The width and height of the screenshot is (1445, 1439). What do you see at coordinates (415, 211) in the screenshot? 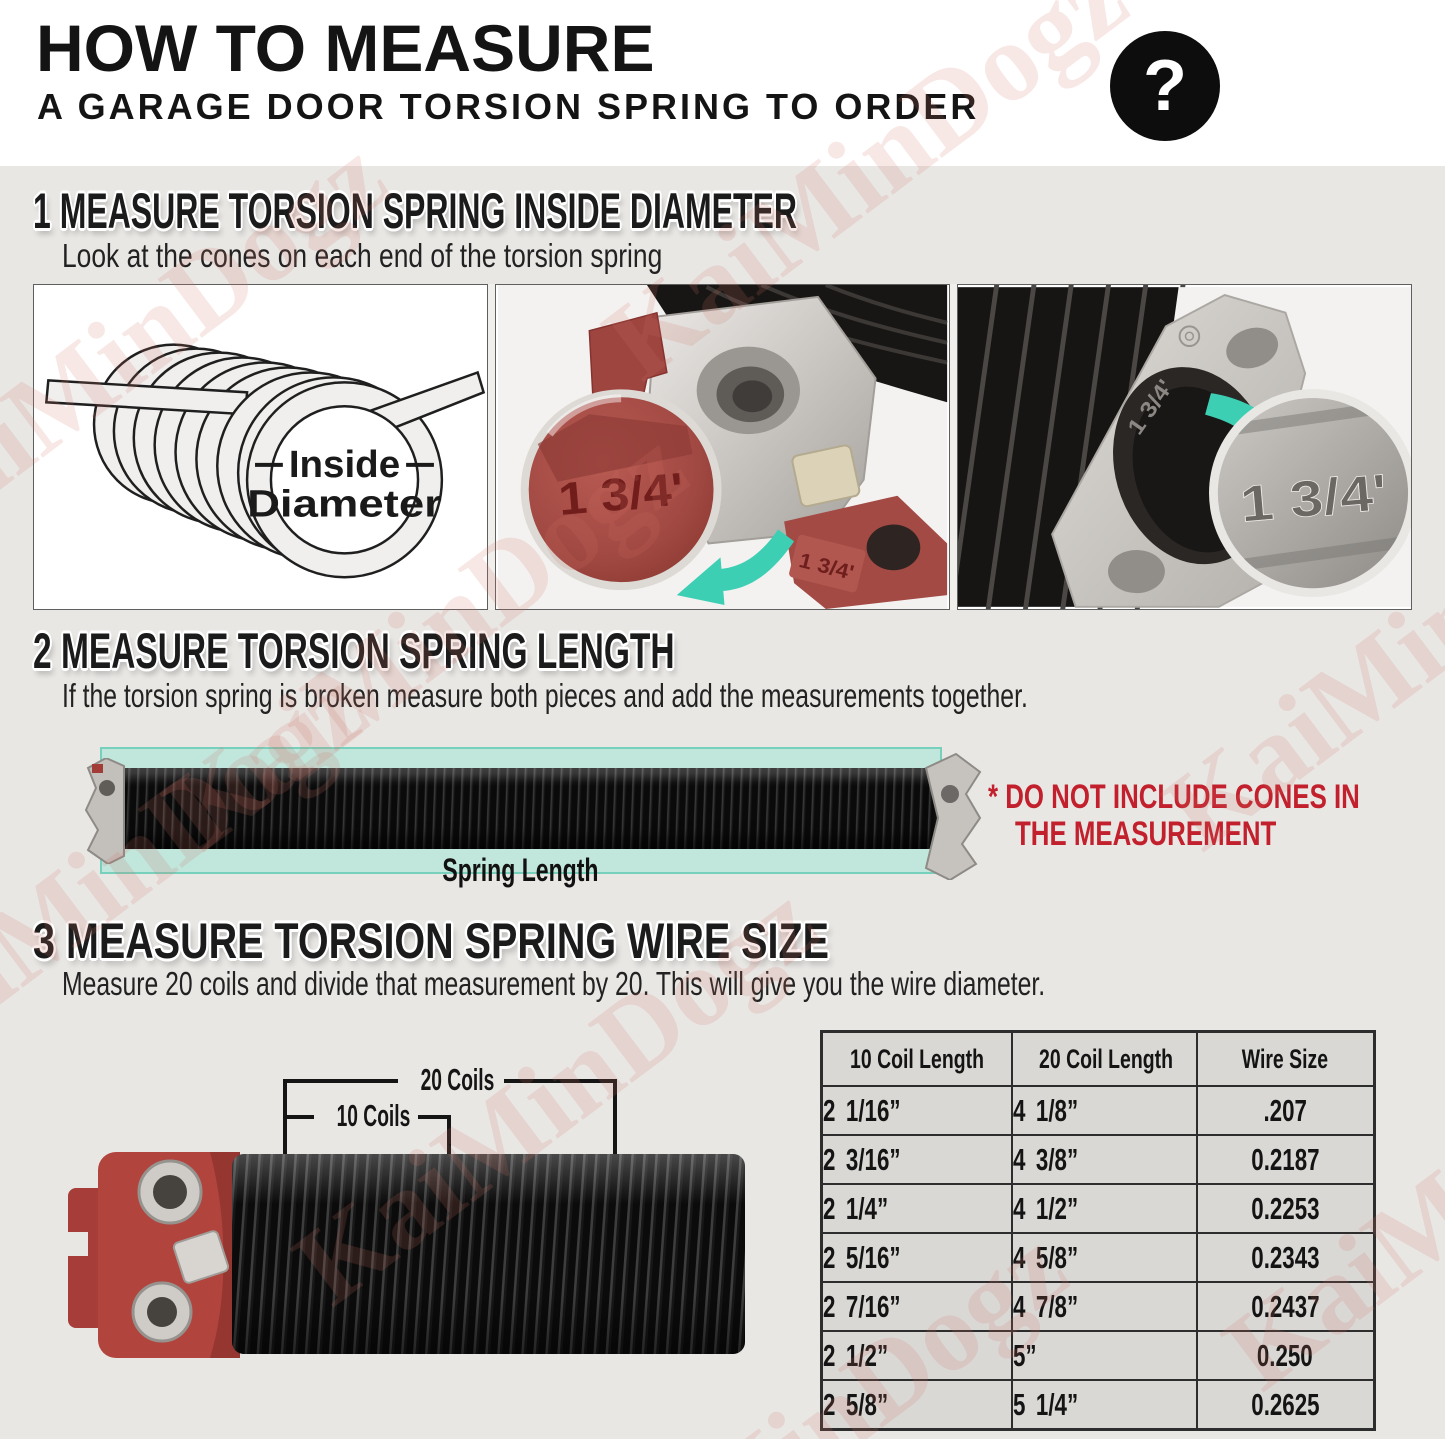
I see `section1-heading: 1 MEASURE TORSION SPRING INSIDE DIAMETER` at bounding box center [415, 211].